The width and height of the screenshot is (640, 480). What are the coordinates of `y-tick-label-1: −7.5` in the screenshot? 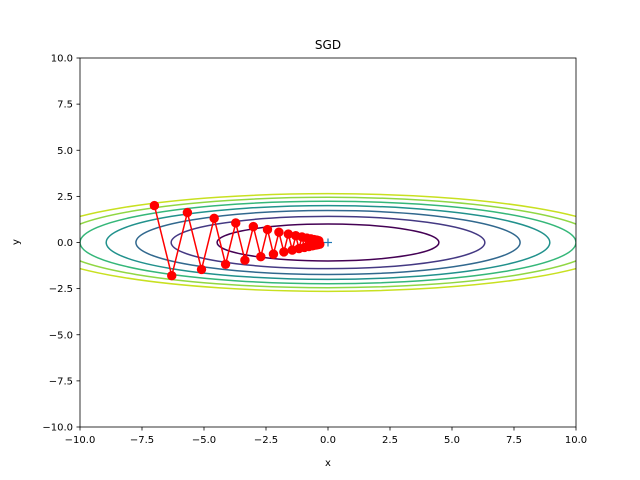 It's located at (61, 381).